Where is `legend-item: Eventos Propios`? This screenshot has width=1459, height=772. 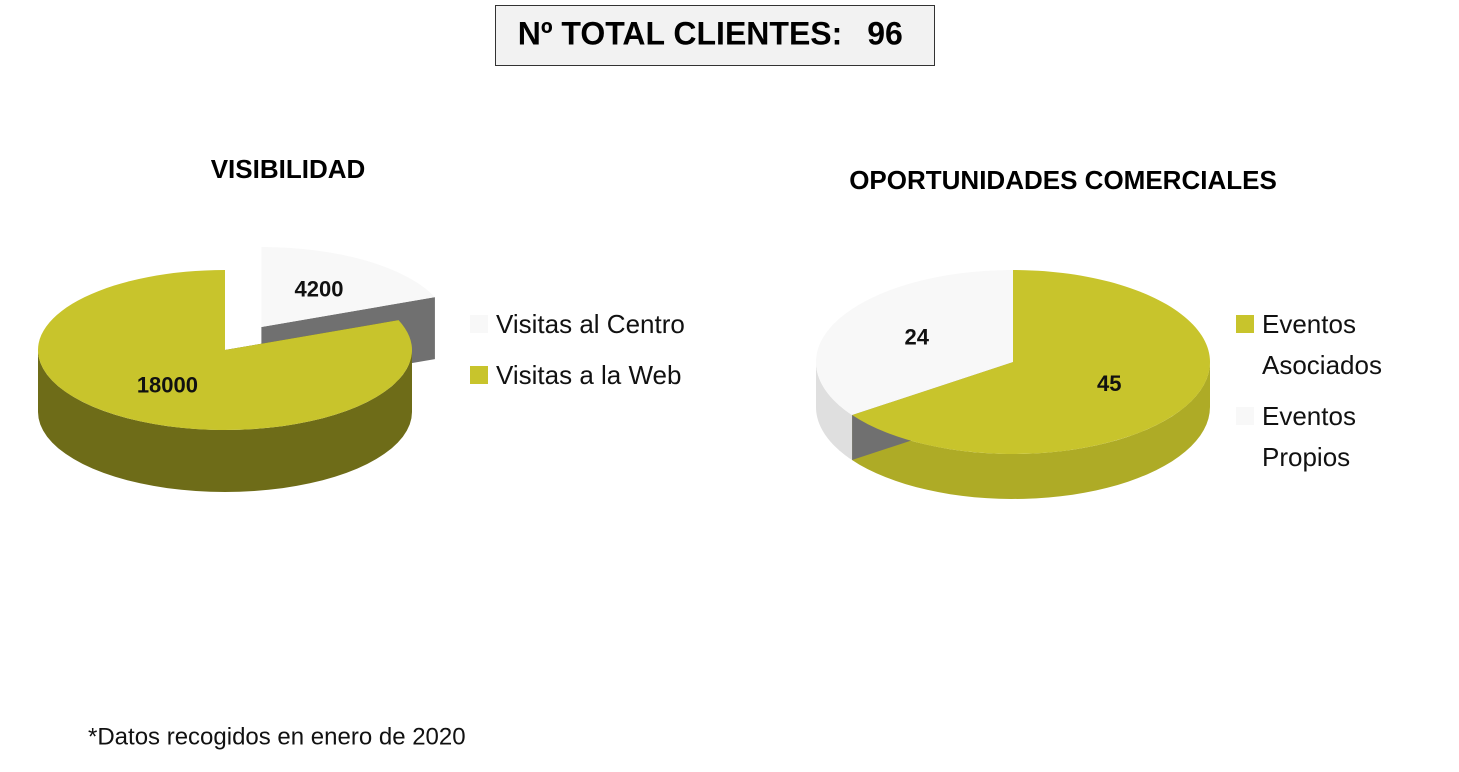
legend-item: Eventos Propios is located at coordinates (1323, 437).